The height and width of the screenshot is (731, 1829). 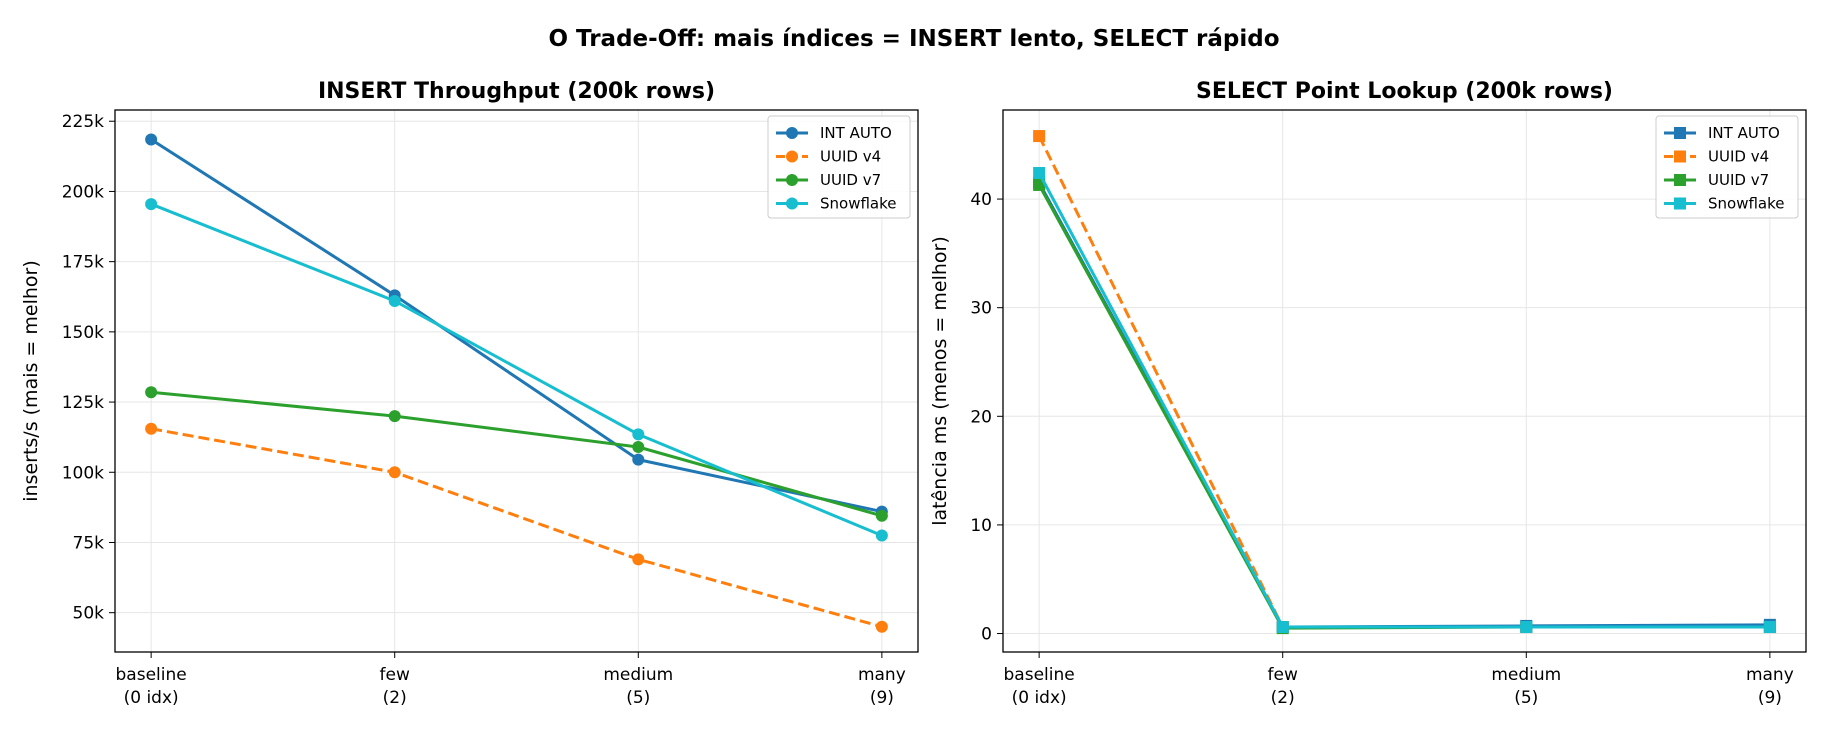 What do you see at coordinates (516, 528) in the screenshot?
I see `series-line-uuid-v4` at bounding box center [516, 528].